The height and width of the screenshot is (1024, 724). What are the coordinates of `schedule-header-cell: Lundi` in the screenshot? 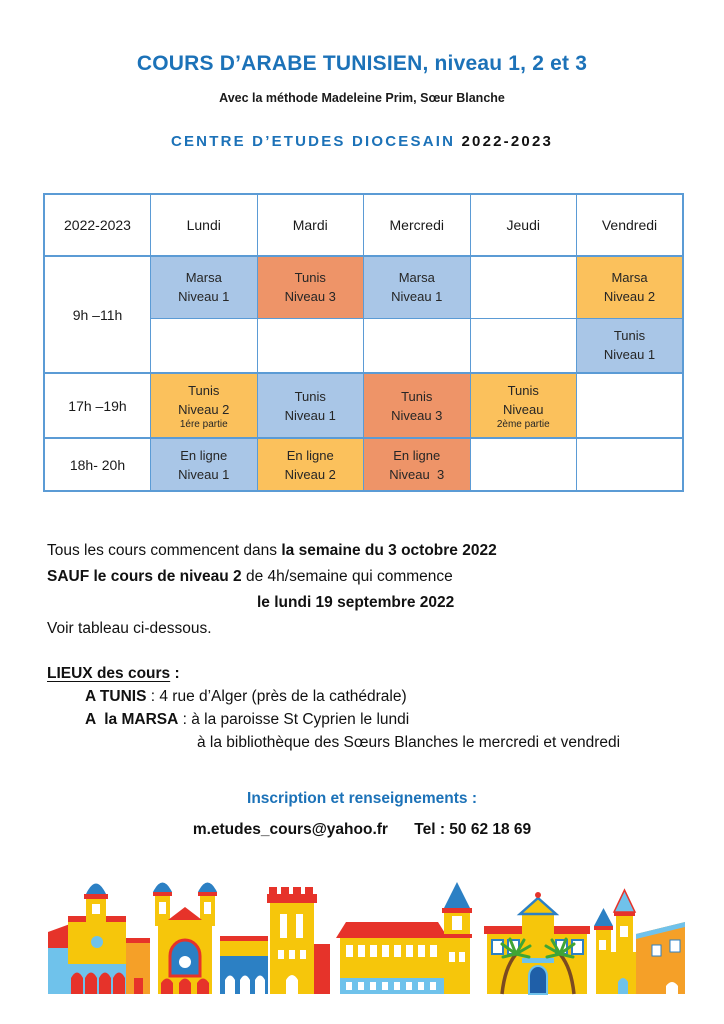 It's located at (204, 225).